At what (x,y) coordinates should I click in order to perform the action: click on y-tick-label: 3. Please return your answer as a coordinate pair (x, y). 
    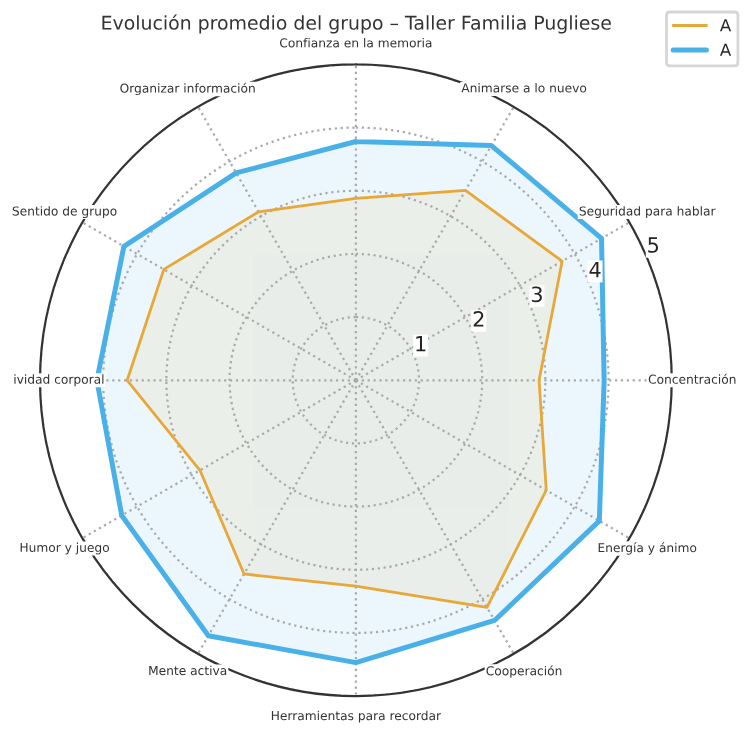
    Looking at the image, I should click on (536, 294).